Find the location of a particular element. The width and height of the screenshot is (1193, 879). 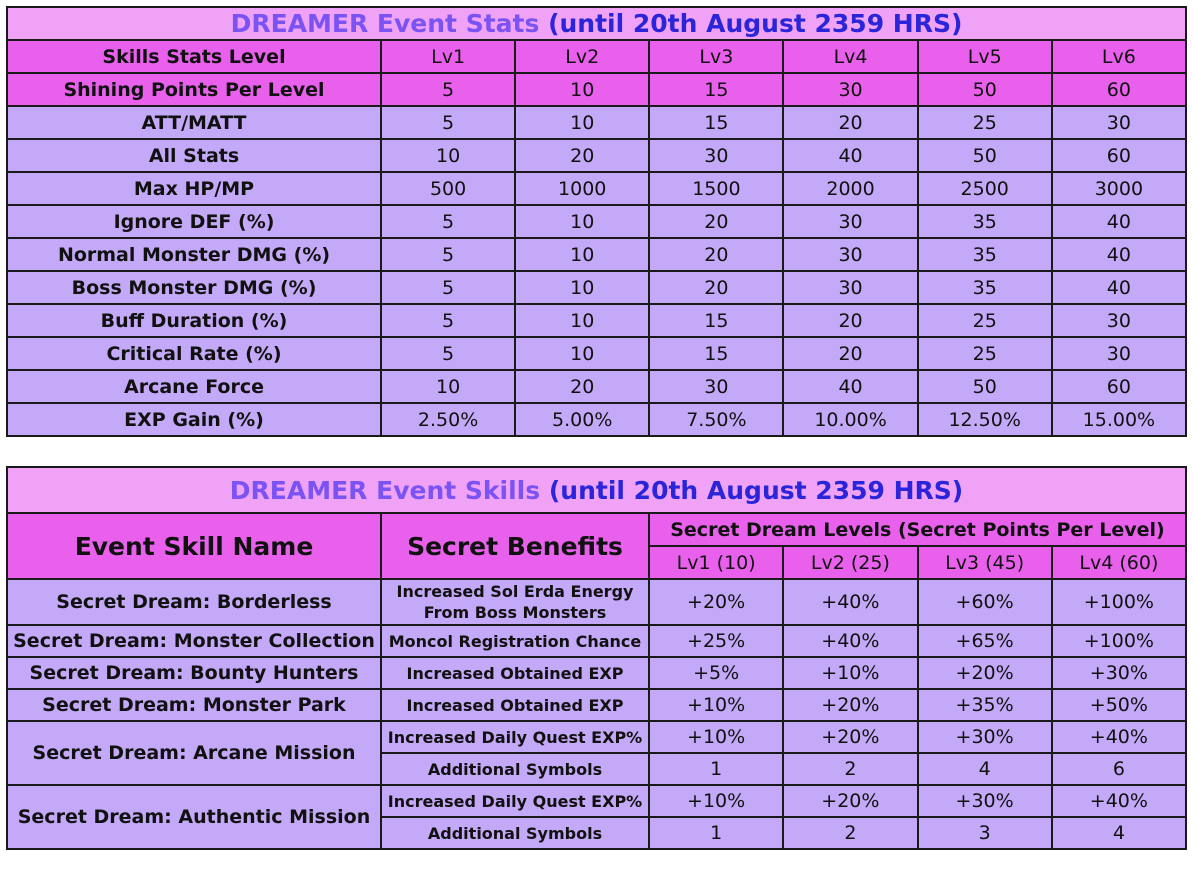

stats-row: All Stats 10 20 30 40 50 60 is located at coordinates (597, 155).